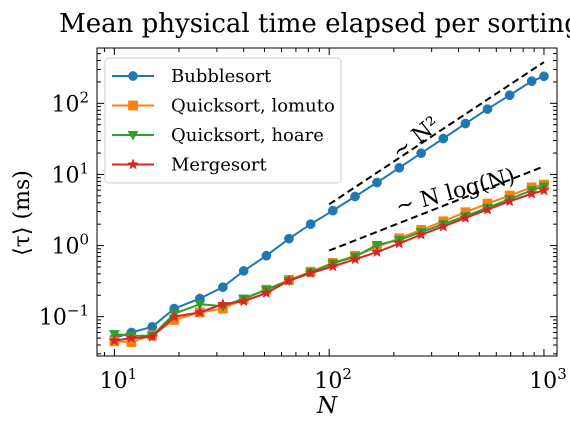  Describe the element at coordinates (221, 76) in the screenshot. I see `legend-label: Bubblesort` at that location.